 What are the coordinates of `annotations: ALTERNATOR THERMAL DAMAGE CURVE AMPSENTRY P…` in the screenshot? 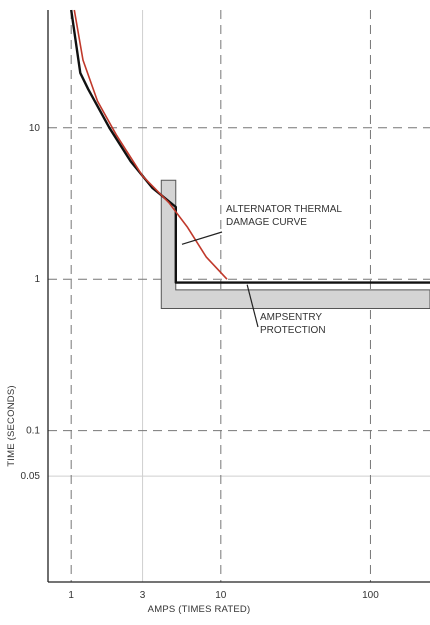 It's located at (261, 270).